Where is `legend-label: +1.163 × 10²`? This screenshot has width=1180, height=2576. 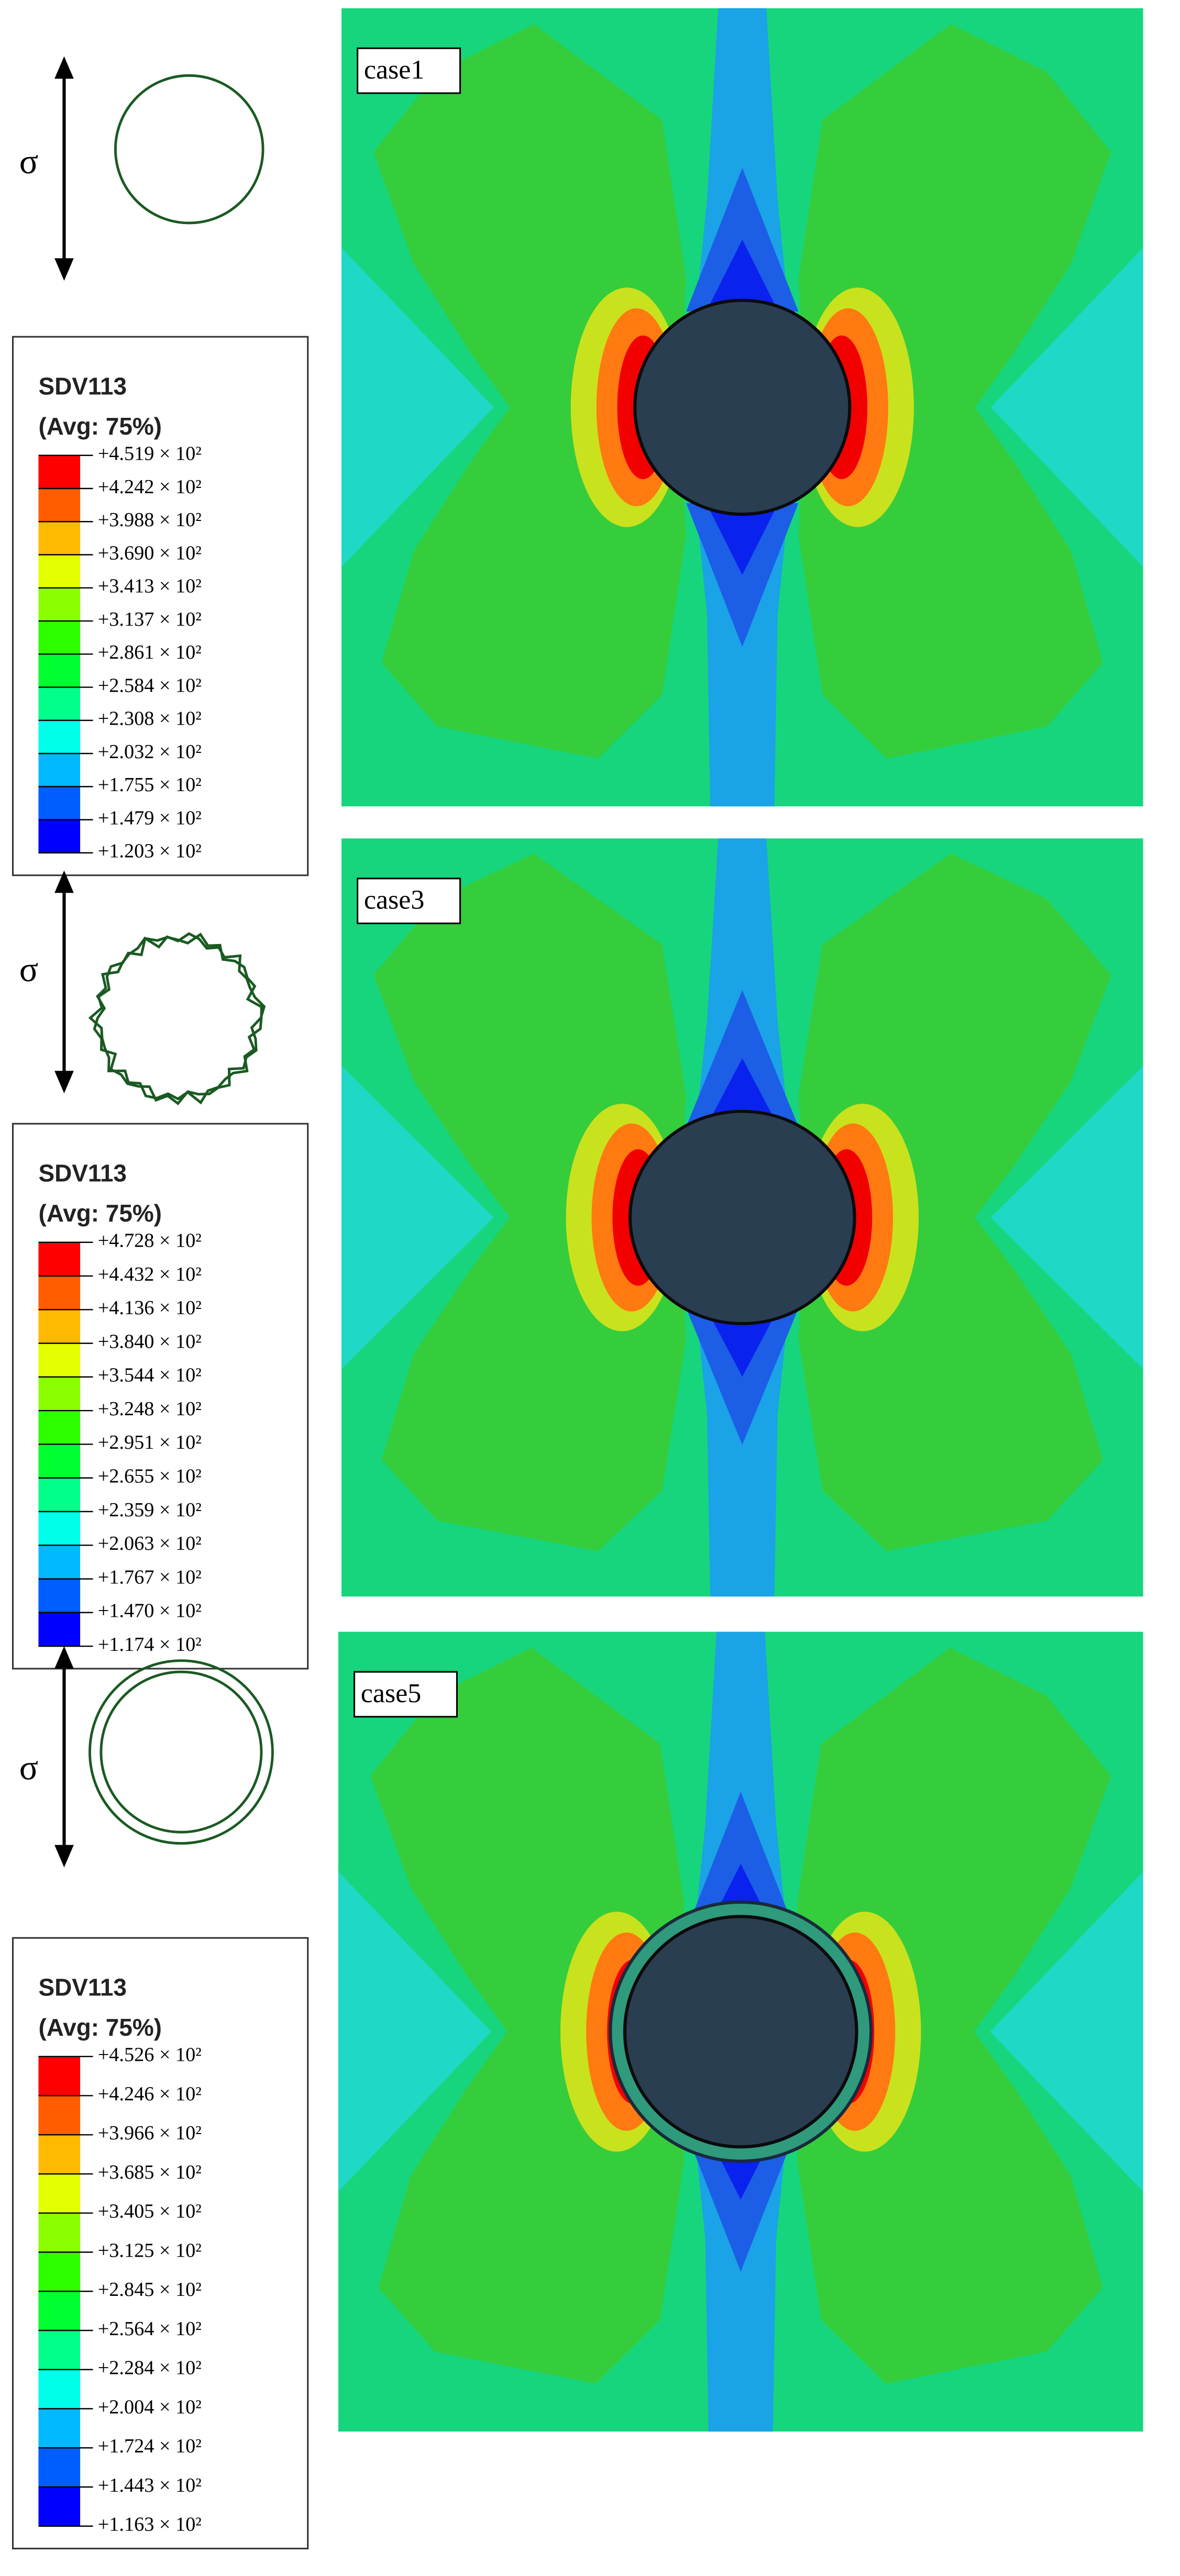 legend-label: +1.163 × 10² is located at coordinates (150, 2525).